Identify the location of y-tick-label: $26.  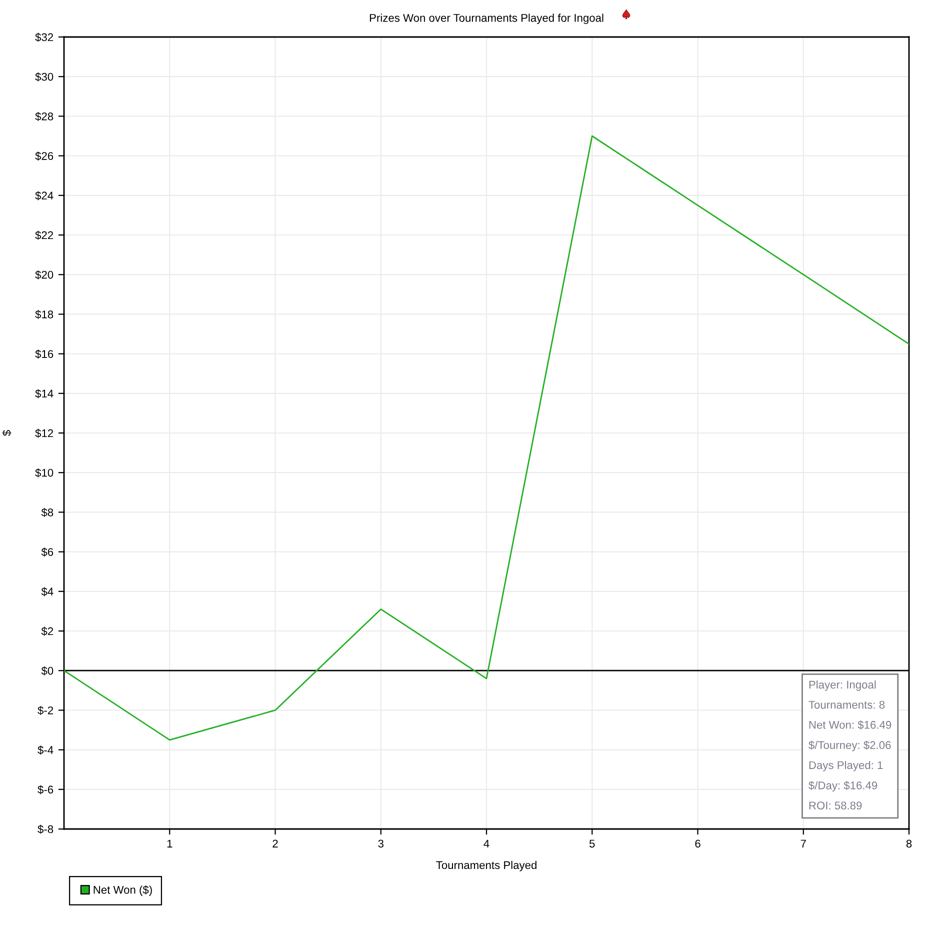
(44, 156).